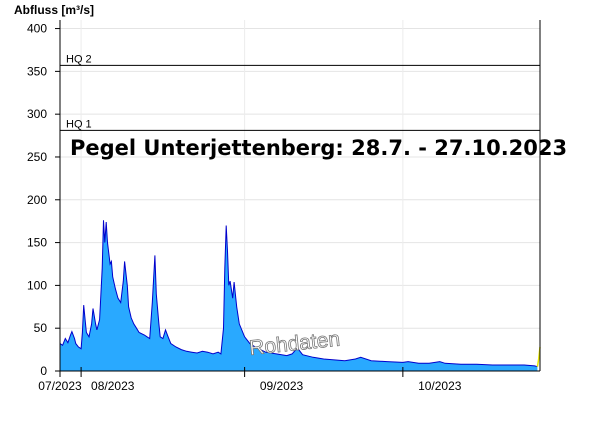 This screenshot has height=426, width=600. I want to click on y-tick-label-250: 250, so click(37, 157).